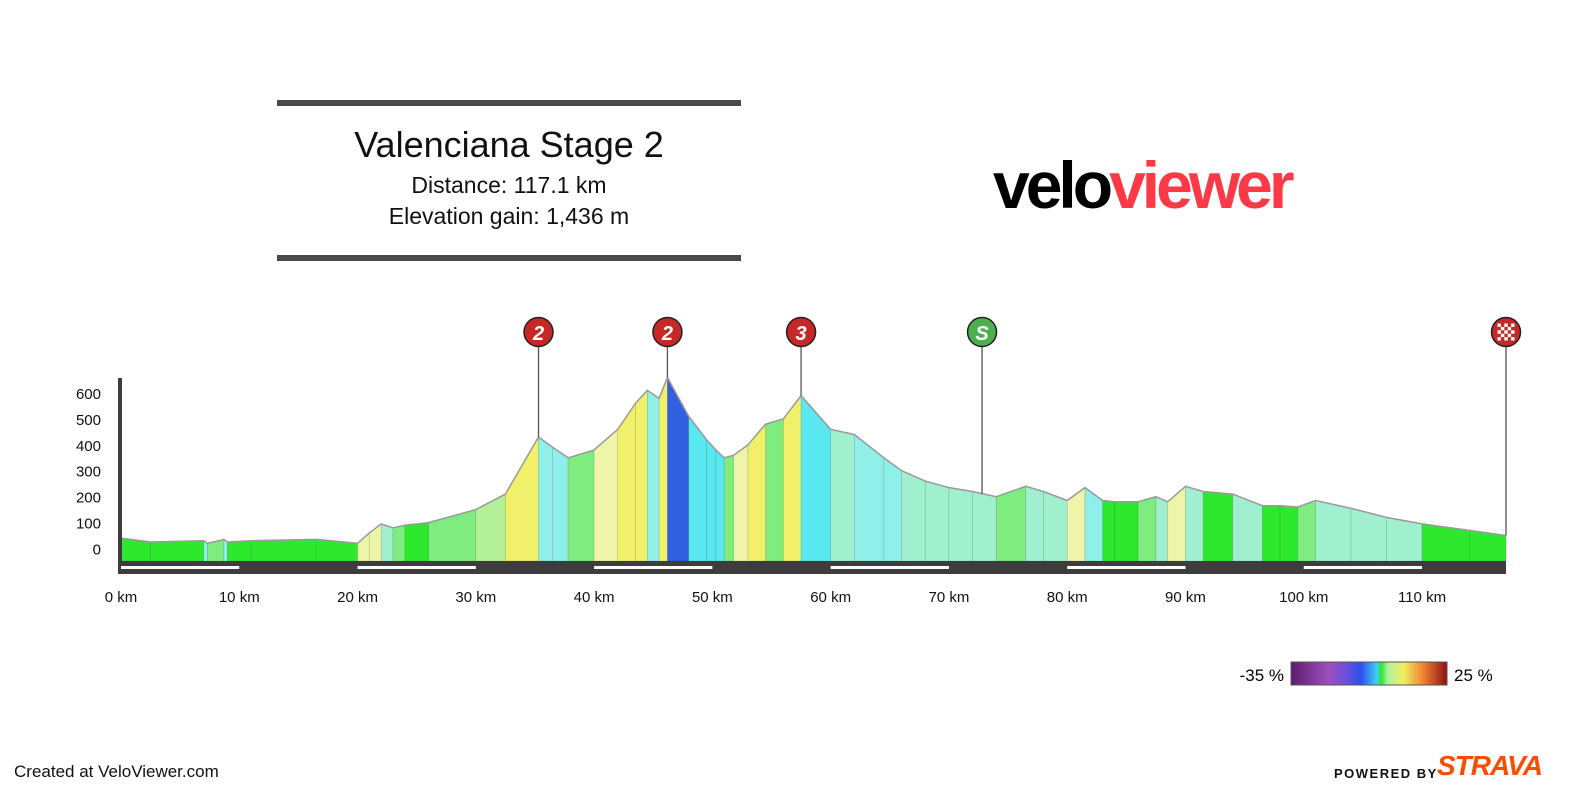 The image size is (1572, 794). I want to click on y-tick-label: 0, so click(97, 550).